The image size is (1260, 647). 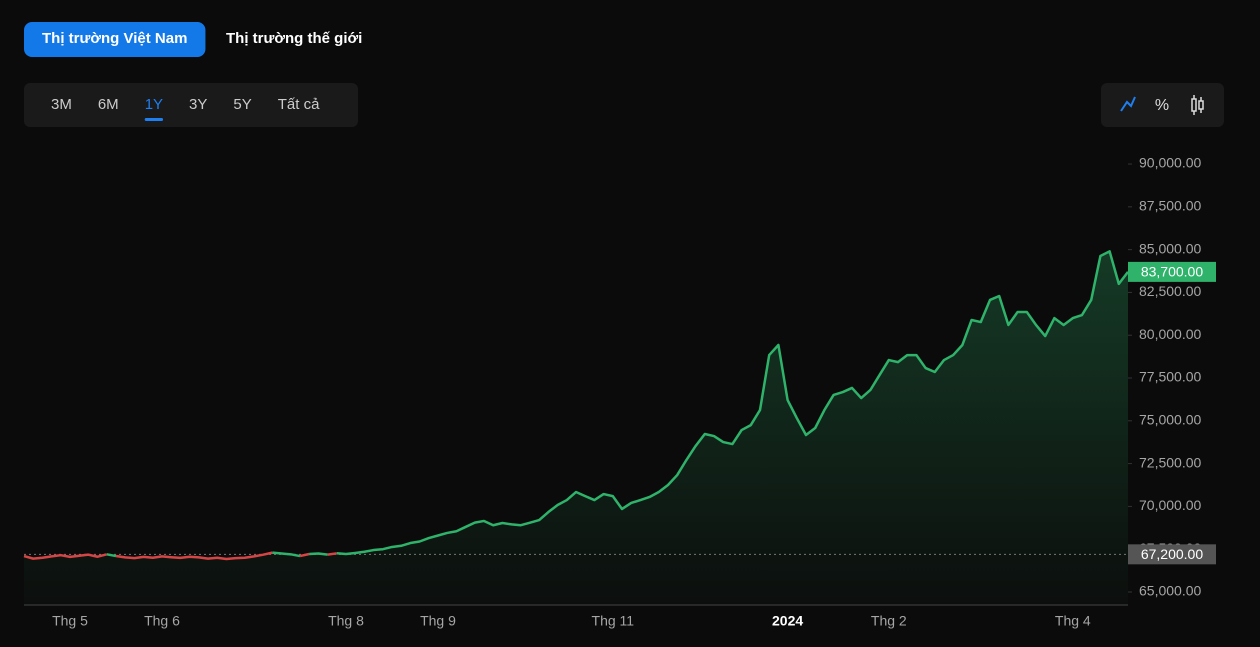 What do you see at coordinates (438, 621) in the screenshot?
I see `x-tick-label: Thg 9` at bounding box center [438, 621].